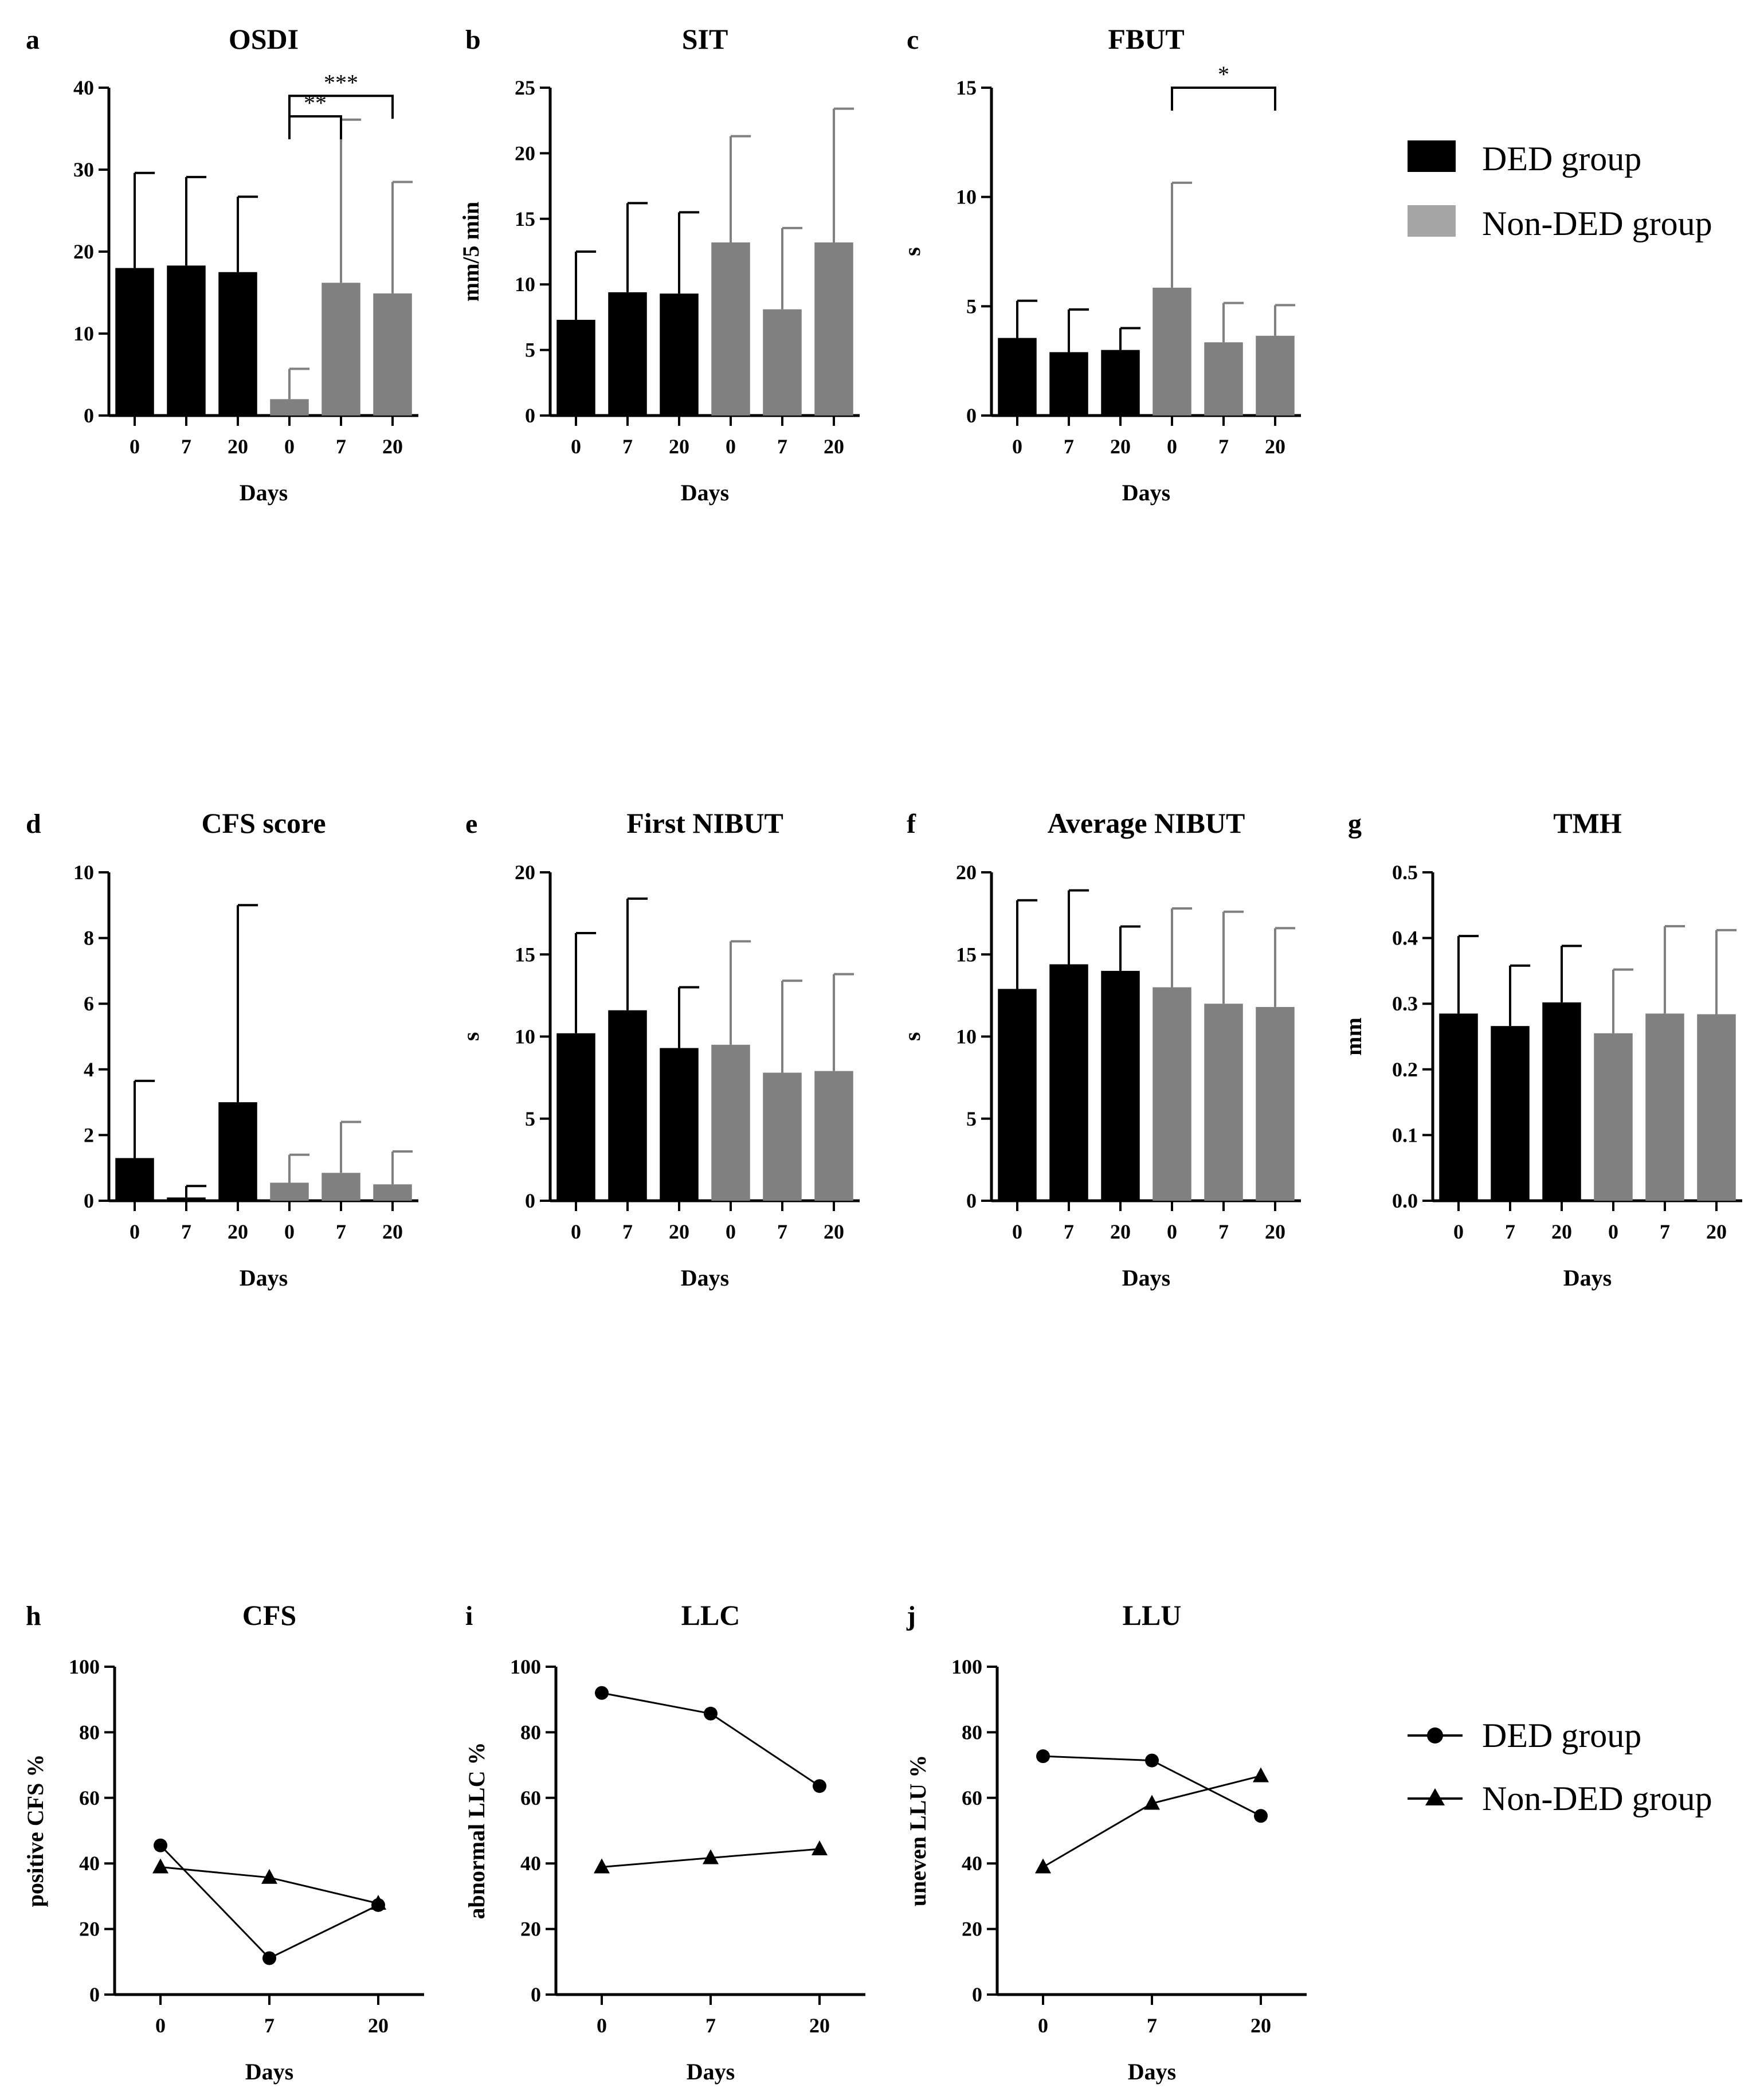 This screenshot has width=1764, height=2092. What do you see at coordinates (1100, 1049) in the screenshot?
I see `panel-f: f Average NIBUT 0 5 10 15 20 s Days 0 7 20 0 7 20` at bounding box center [1100, 1049].